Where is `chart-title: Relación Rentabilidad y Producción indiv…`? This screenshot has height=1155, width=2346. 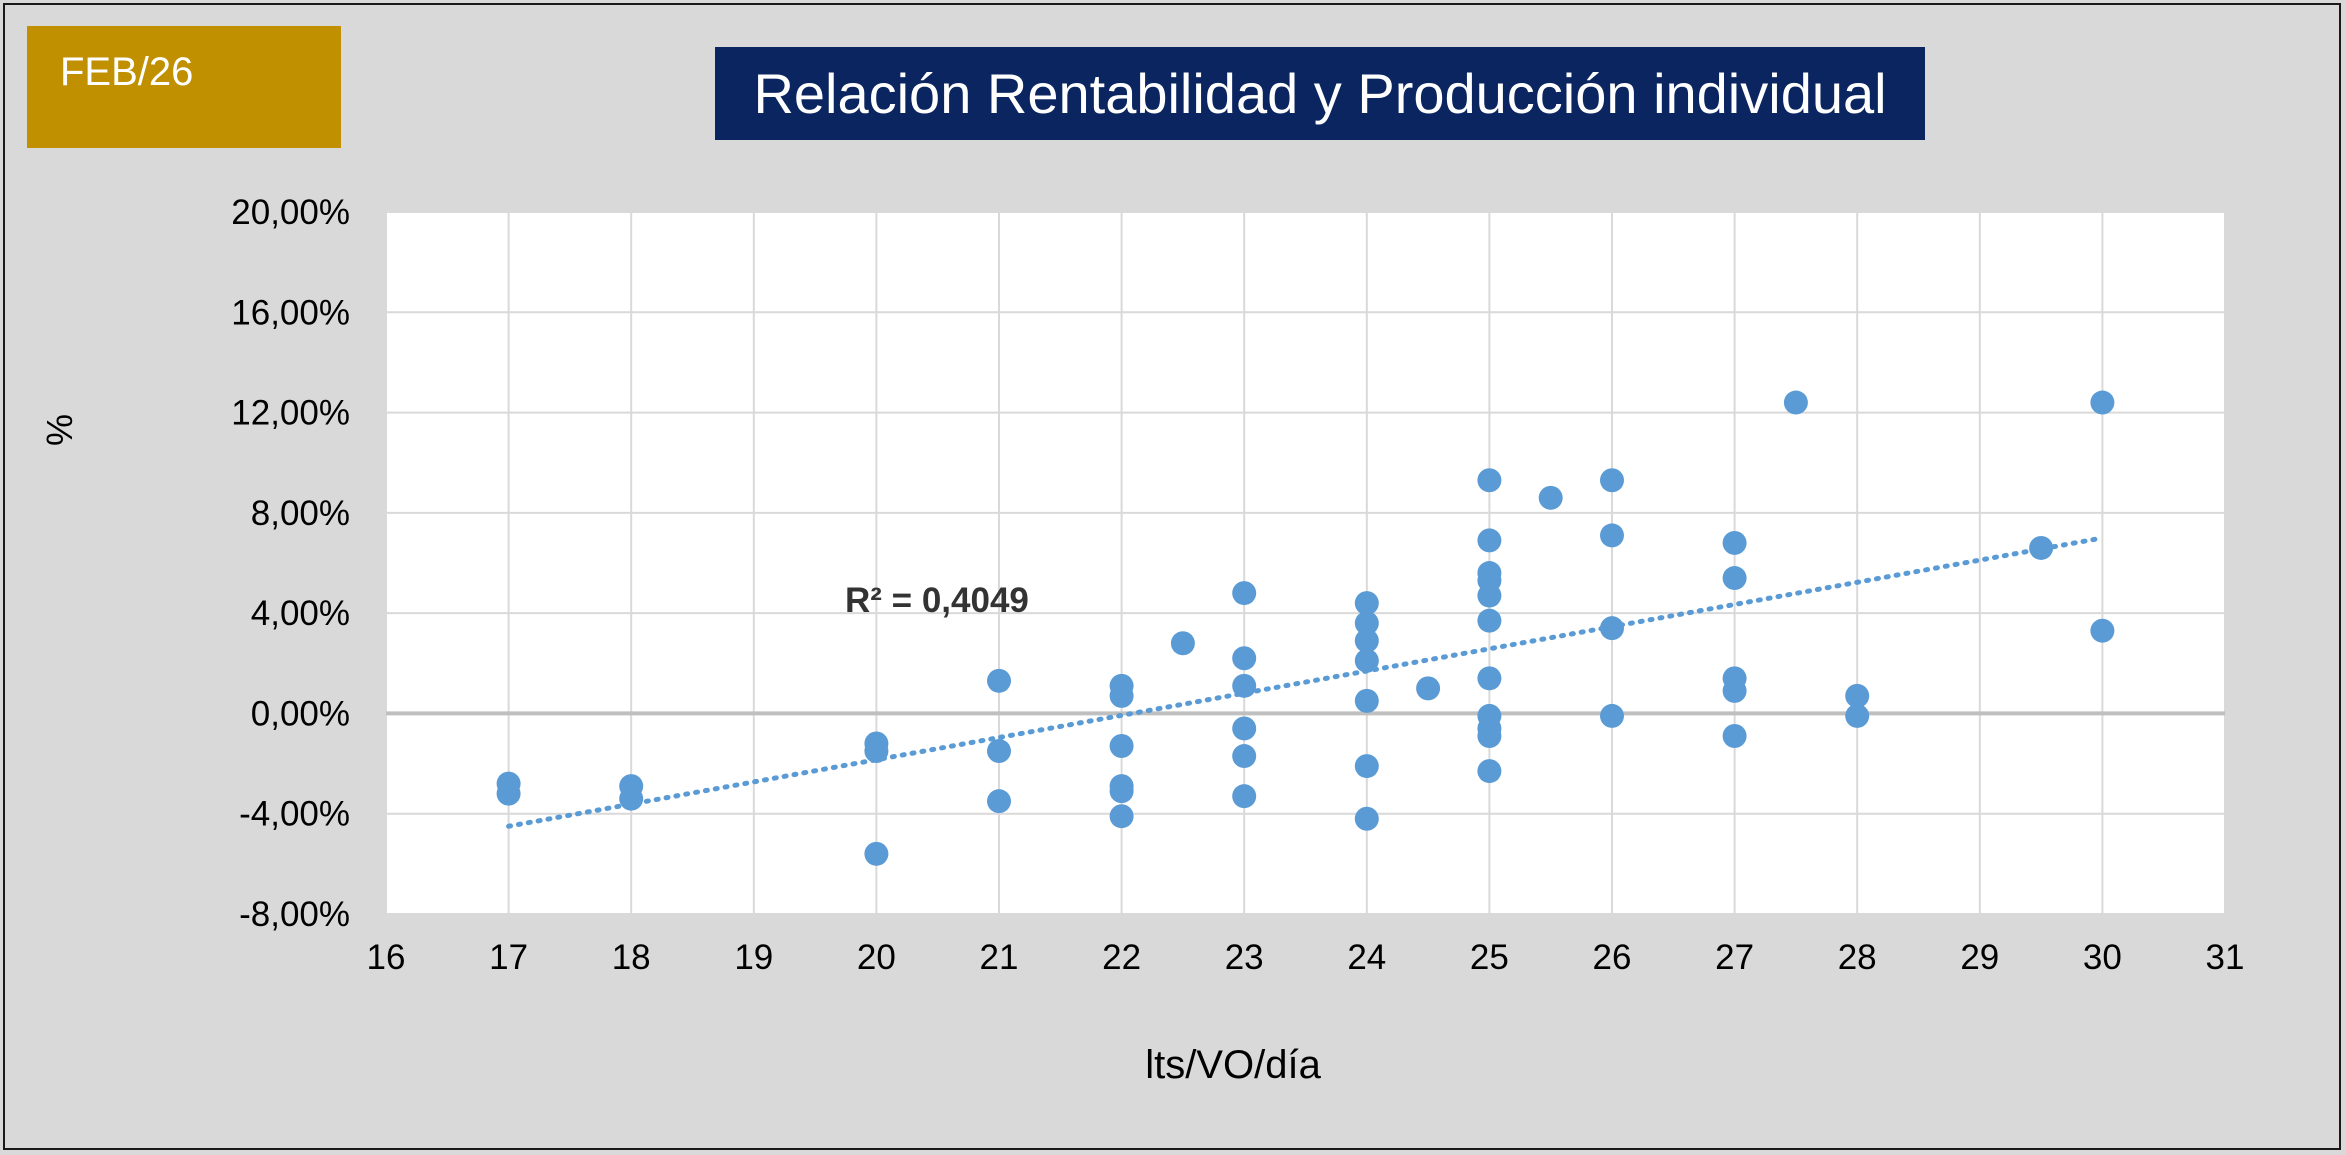
chart-title: Relación Rentabilidad y Producción indiv… is located at coordinates (1320, 93).